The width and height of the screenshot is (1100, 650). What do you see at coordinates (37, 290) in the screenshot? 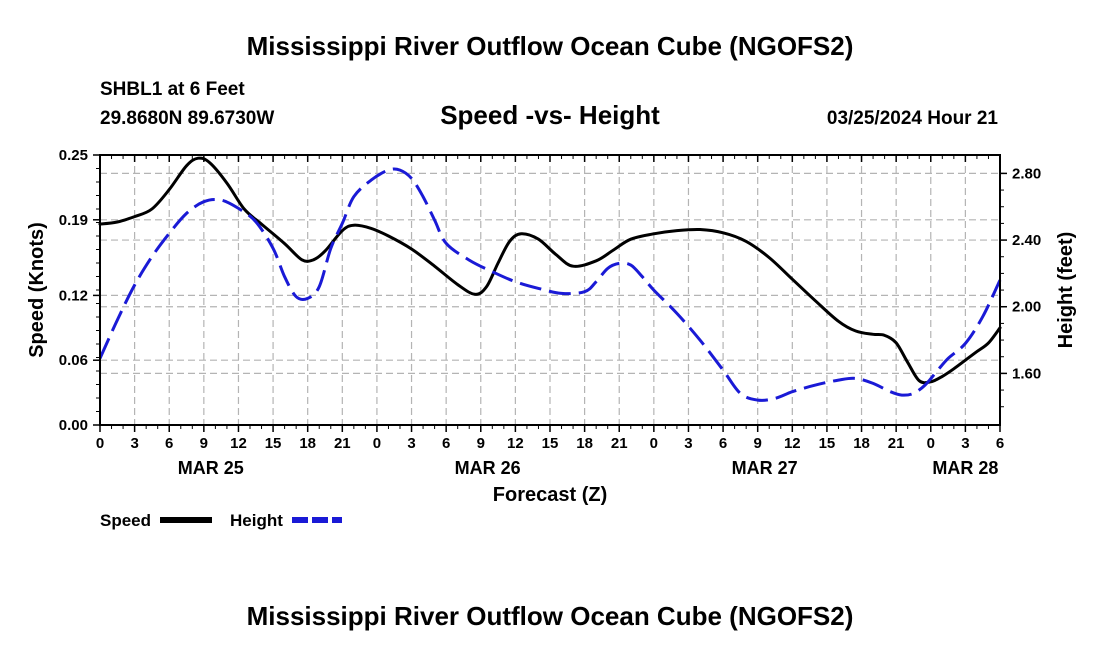
I see `y-axis-left-label: Speed (Knots)` at bounding box center [37, 290].